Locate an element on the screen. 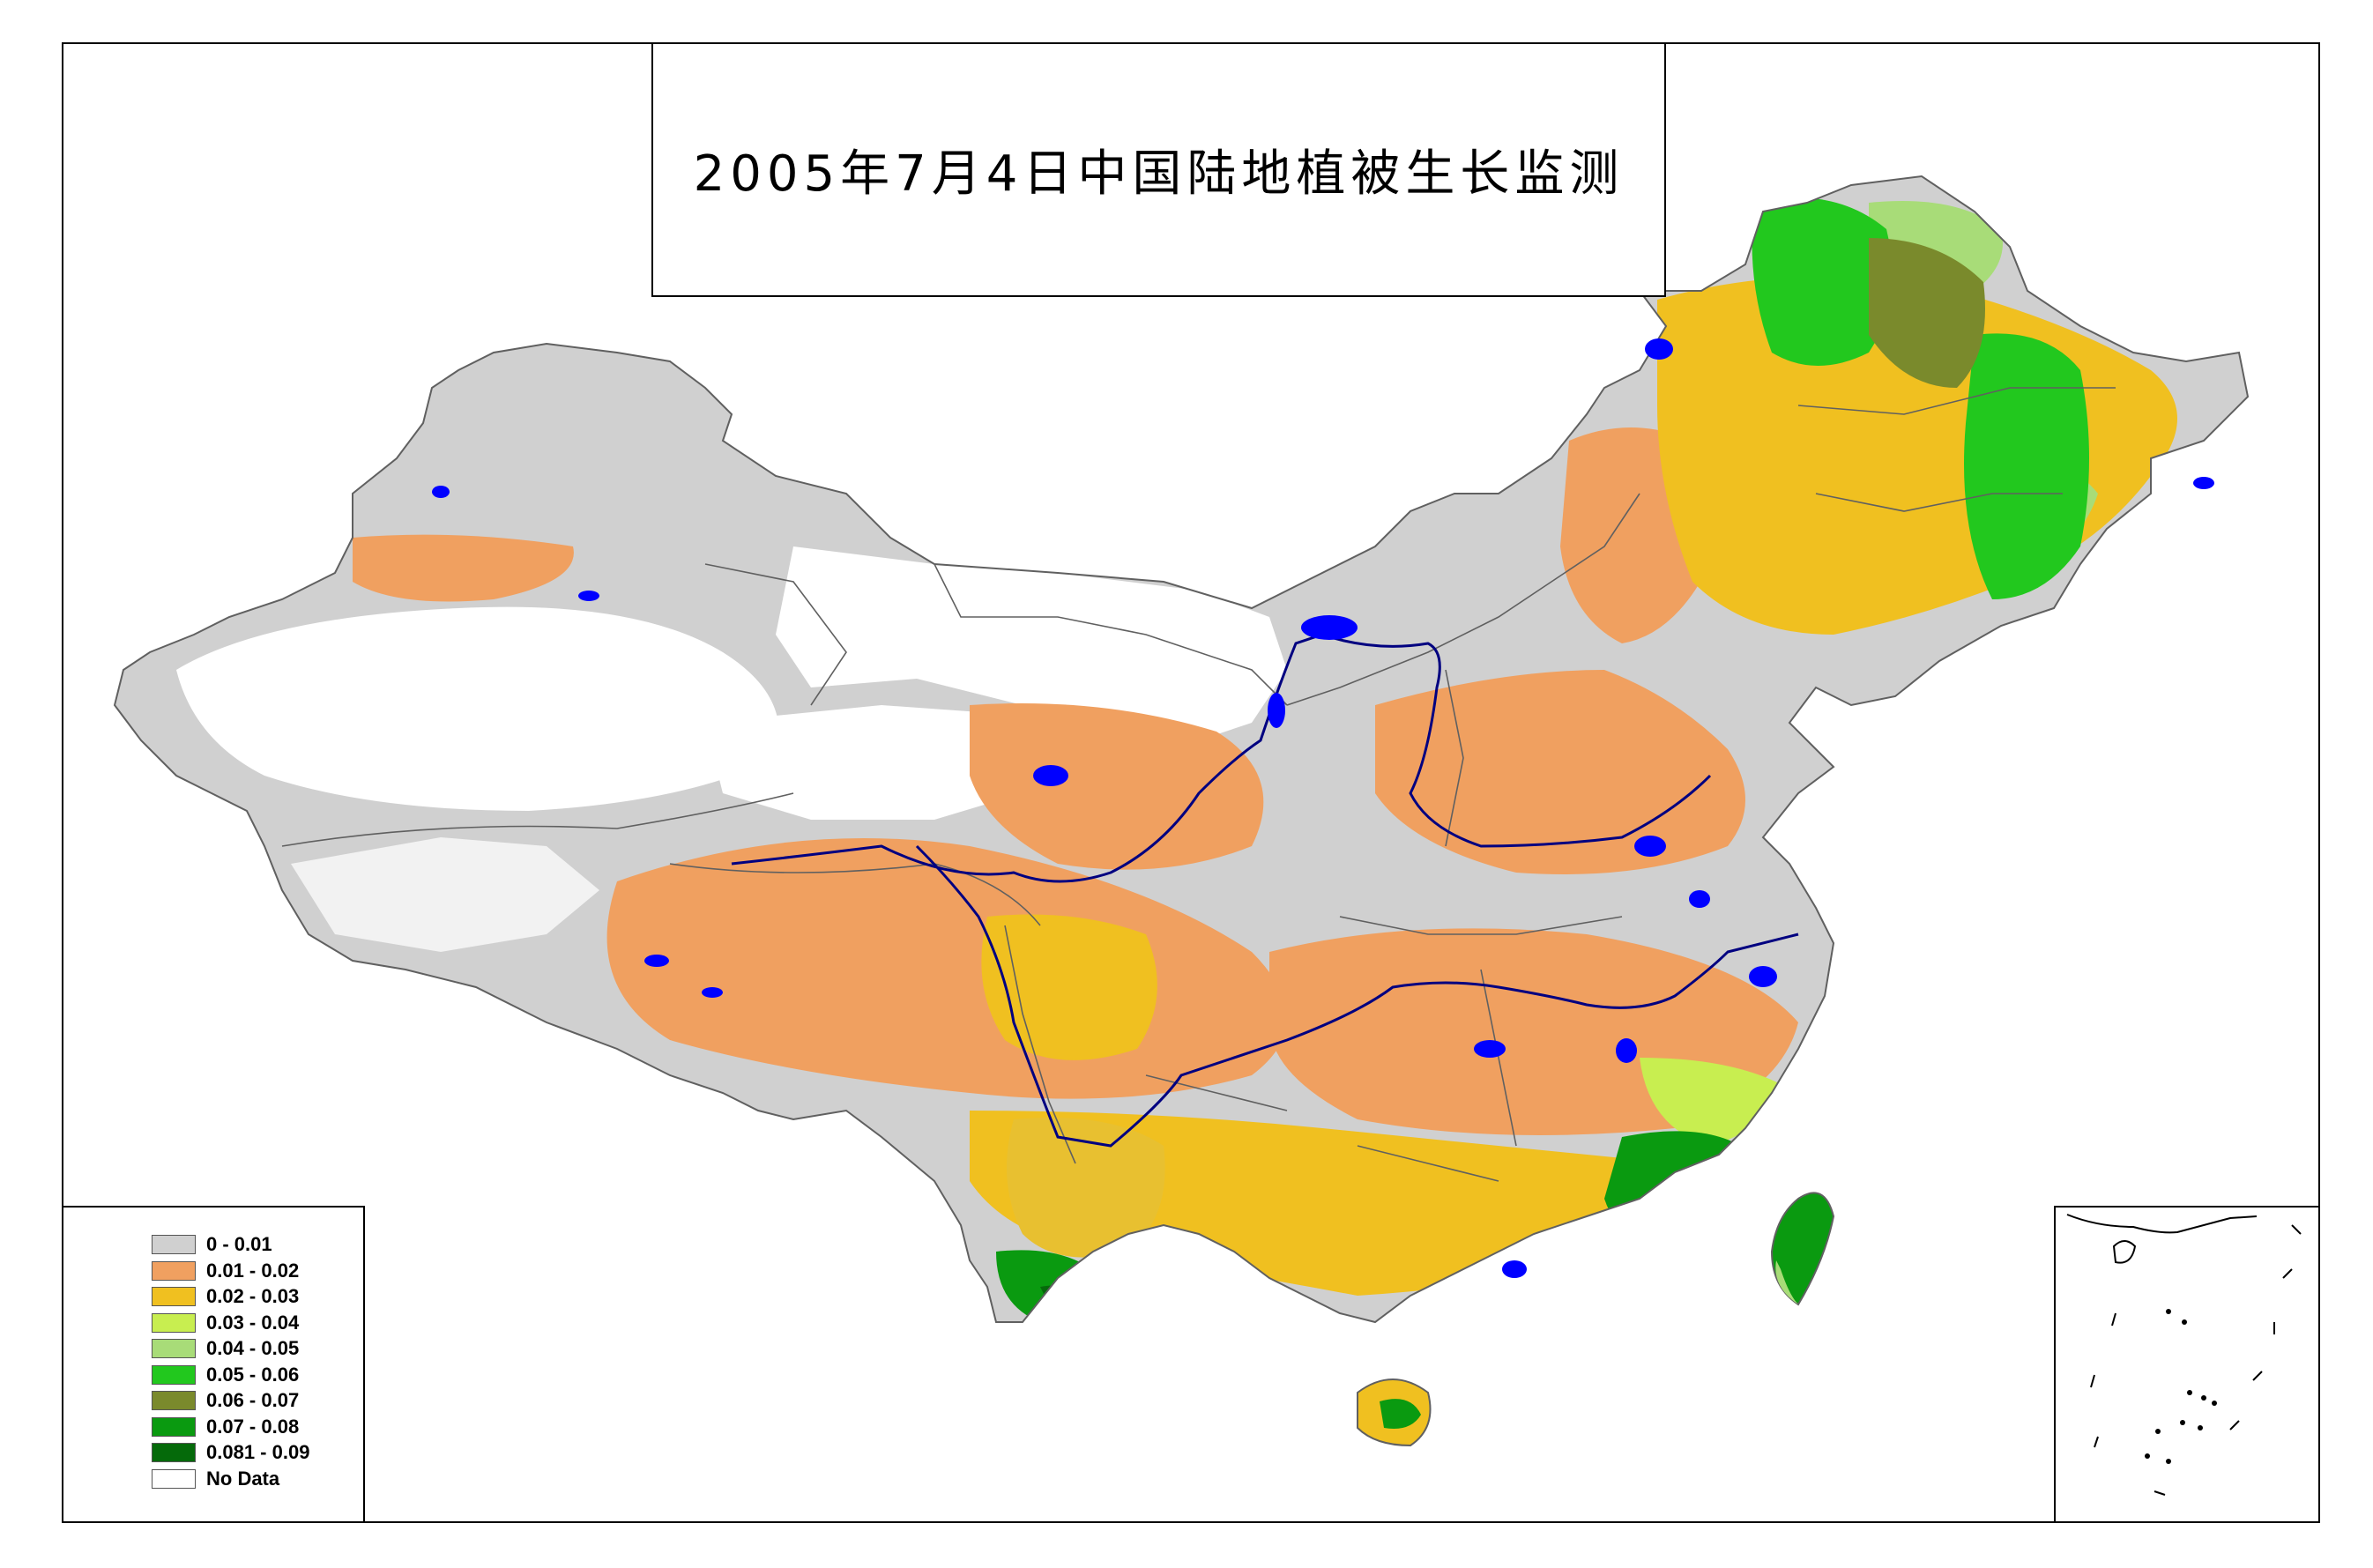 The image size is (2373, 1568). boundary-sichuan-tibet is located at coordinates (1040, 1044).